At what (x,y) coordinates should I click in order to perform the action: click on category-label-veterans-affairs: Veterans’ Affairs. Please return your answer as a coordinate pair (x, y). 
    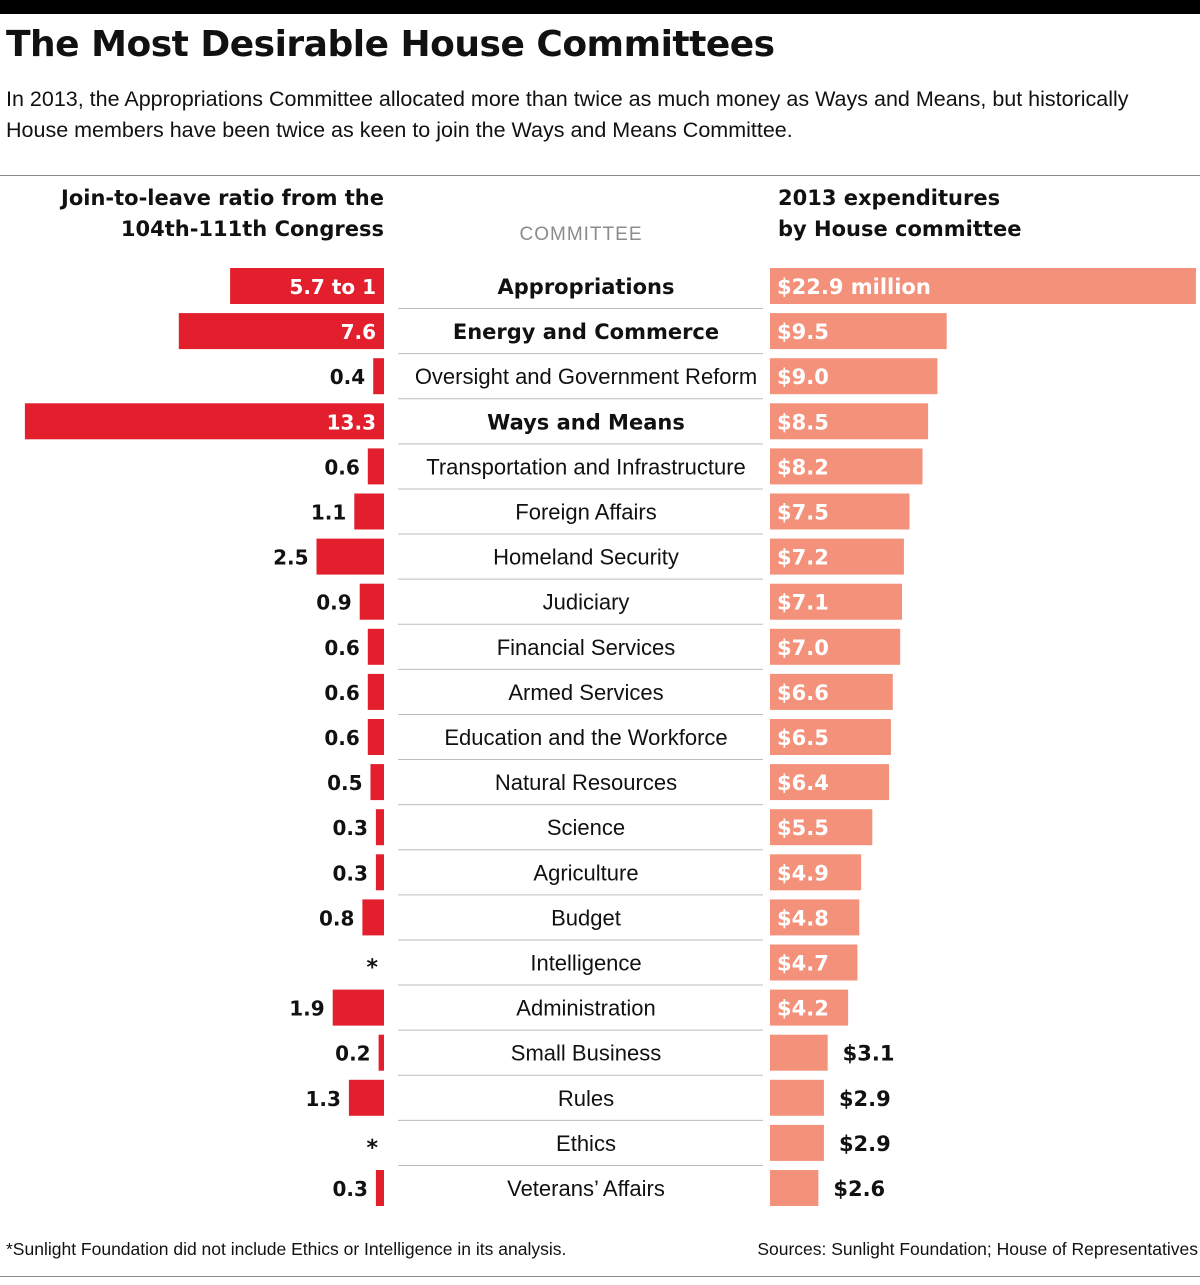
    Looking at the image, I should click on (586, 1188).